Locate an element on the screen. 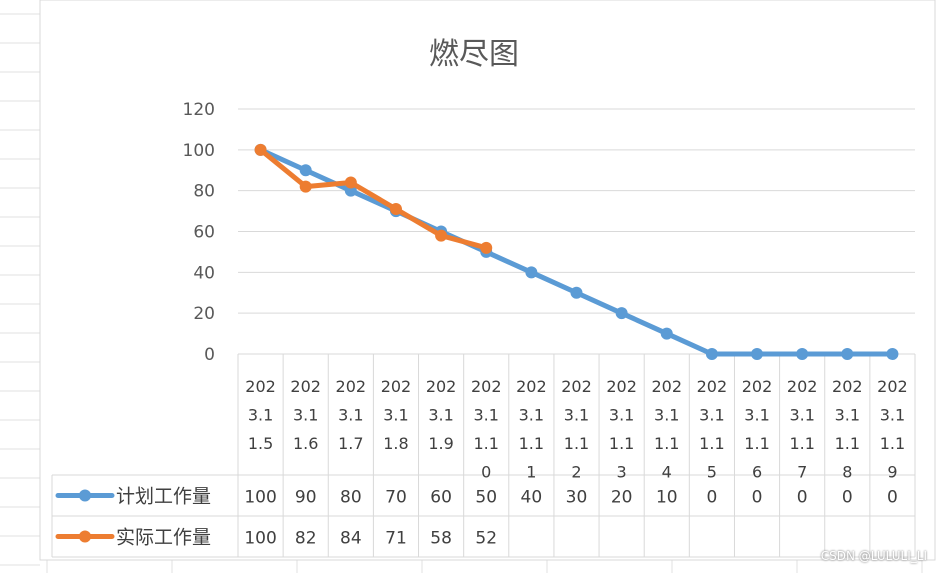  y-axis-tick-labels: 0 20 40 60 80 100 120 is located at coordinates (199, 232).